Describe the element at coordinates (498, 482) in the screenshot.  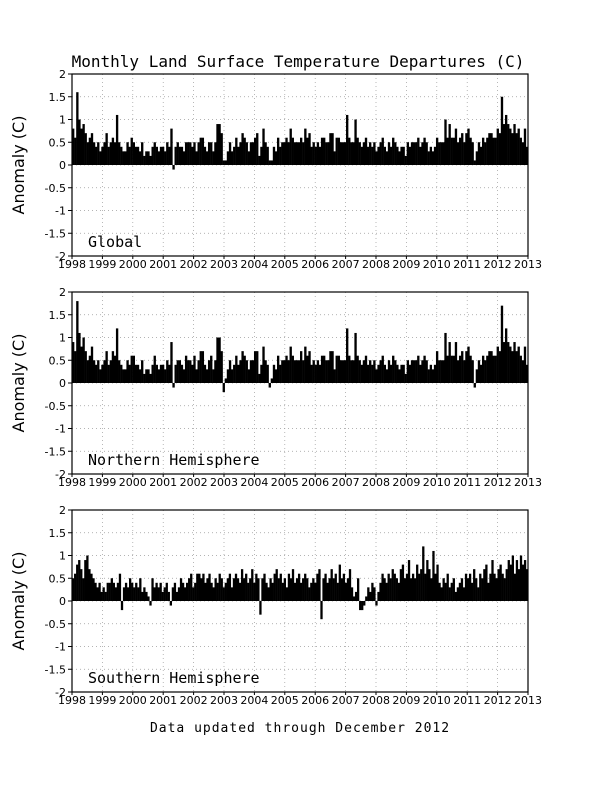
I see `x-tick-label: 2012` at that location.